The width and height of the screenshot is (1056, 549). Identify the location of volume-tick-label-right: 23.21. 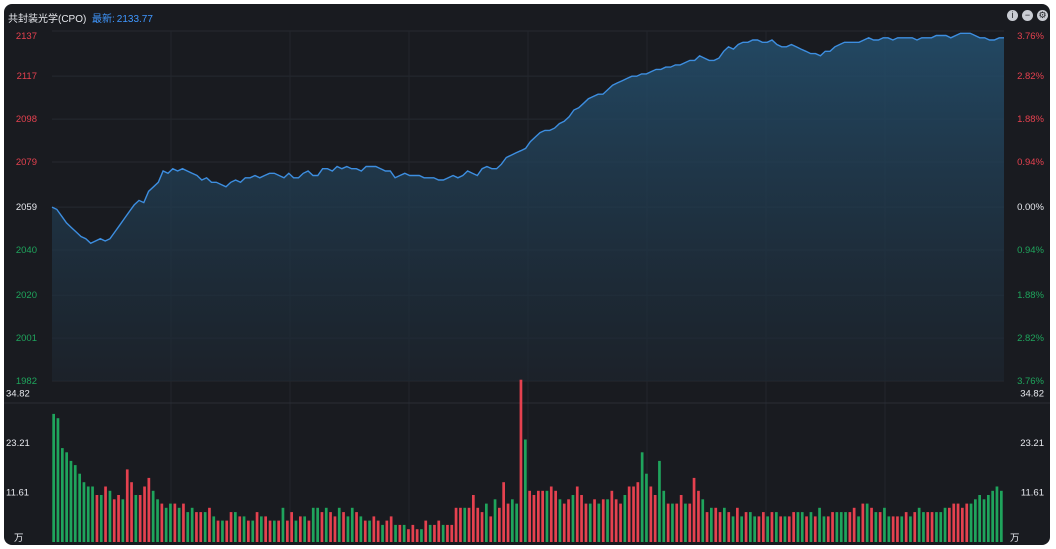
(1032, 443).